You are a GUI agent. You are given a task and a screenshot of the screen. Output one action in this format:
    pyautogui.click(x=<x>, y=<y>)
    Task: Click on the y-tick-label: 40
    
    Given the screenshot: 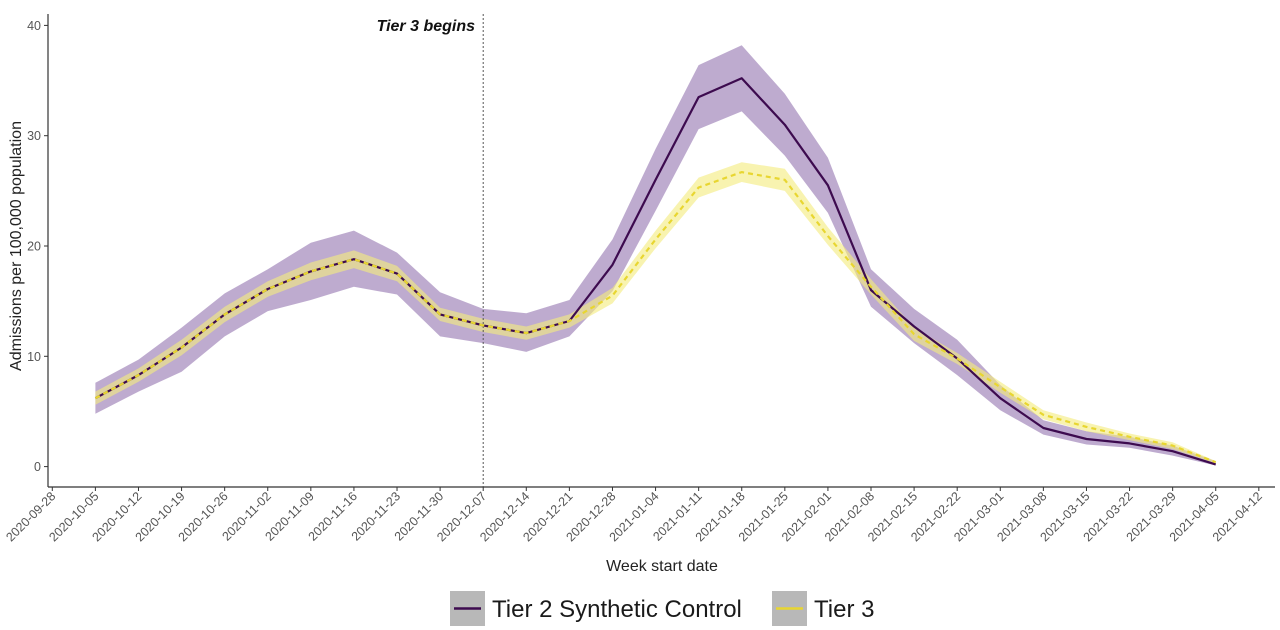 What is the action you would take?
    pyautogui.click(x=34, y=26)
    